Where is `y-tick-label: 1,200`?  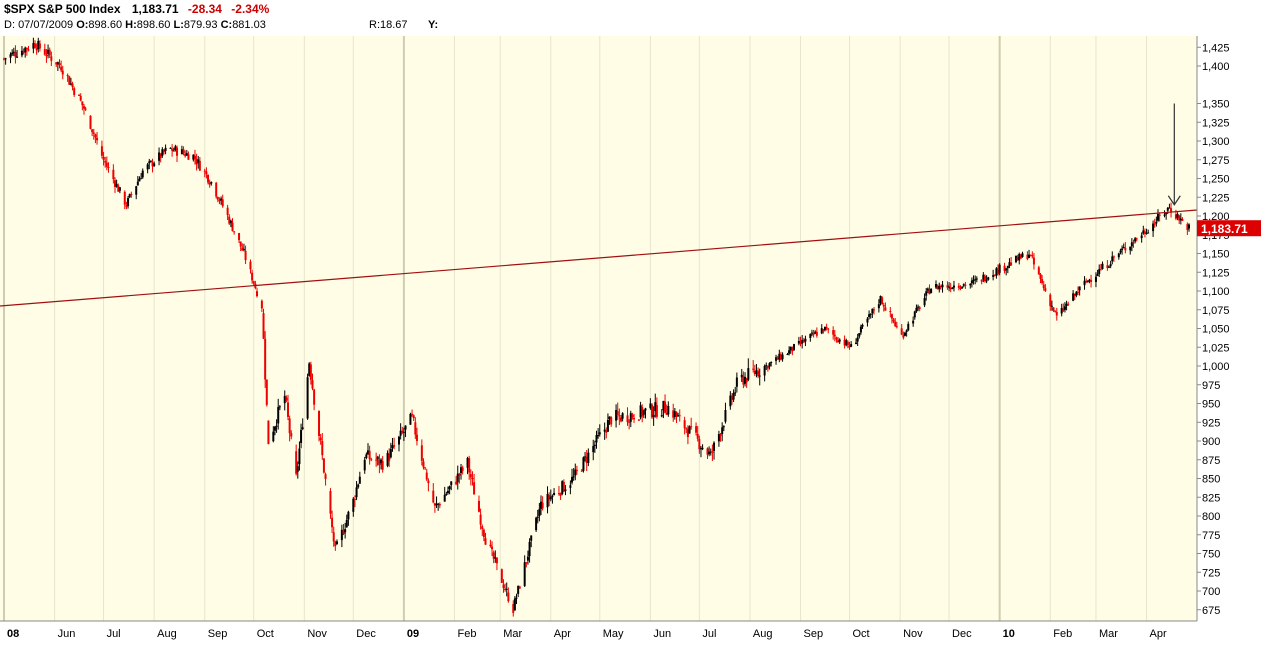
y-tick-label: 1,200 is located at coordinates (1216, 217).